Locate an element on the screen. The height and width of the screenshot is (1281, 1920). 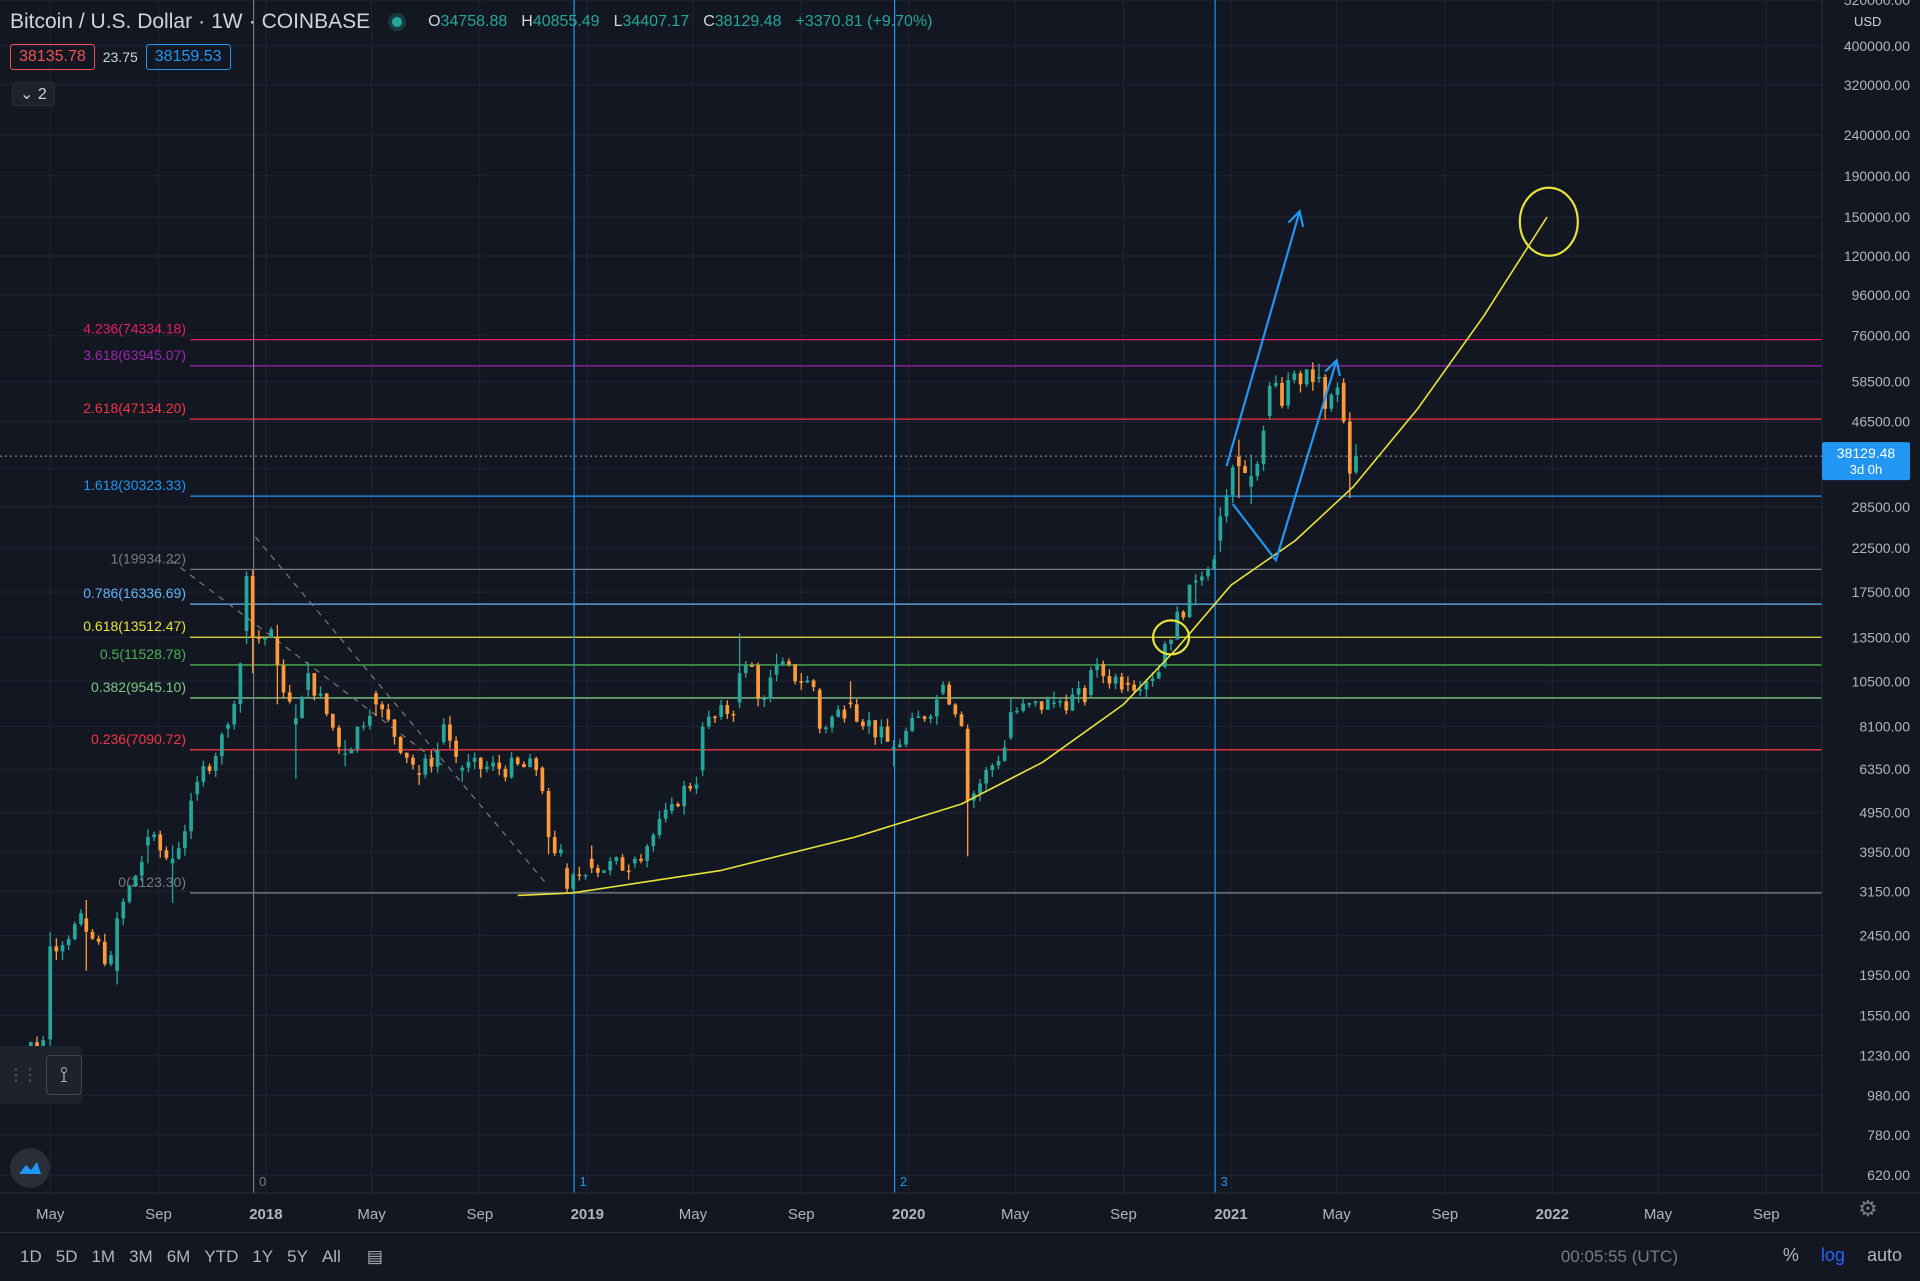
y-tick-label: 520000.00 is located at coordinates (1877, 4).